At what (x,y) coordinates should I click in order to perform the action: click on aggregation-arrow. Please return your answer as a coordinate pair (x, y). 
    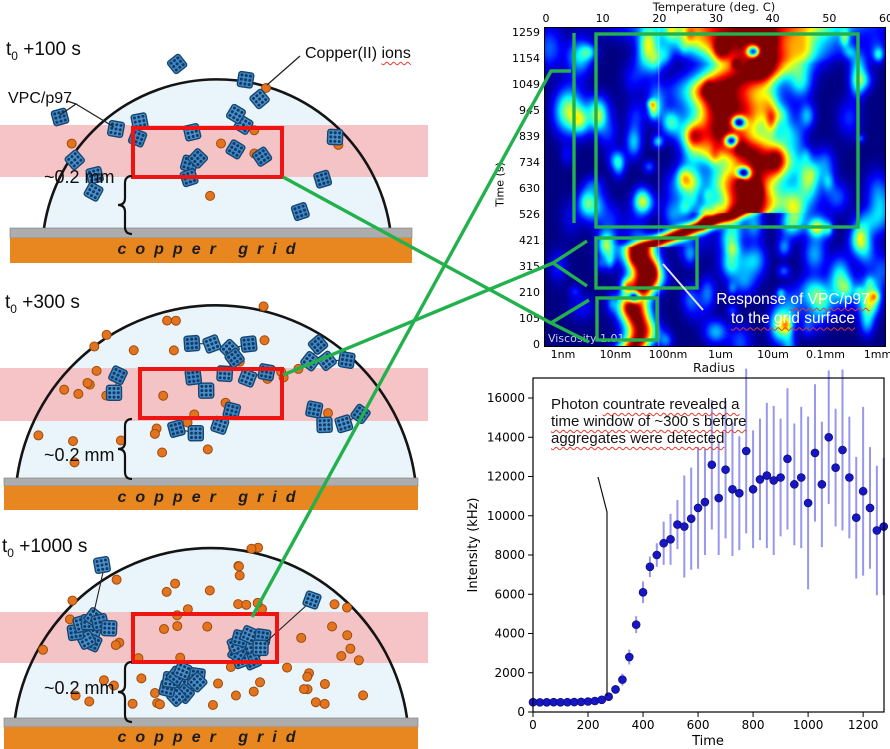
    Looking at the image, I should click on (99, 590).